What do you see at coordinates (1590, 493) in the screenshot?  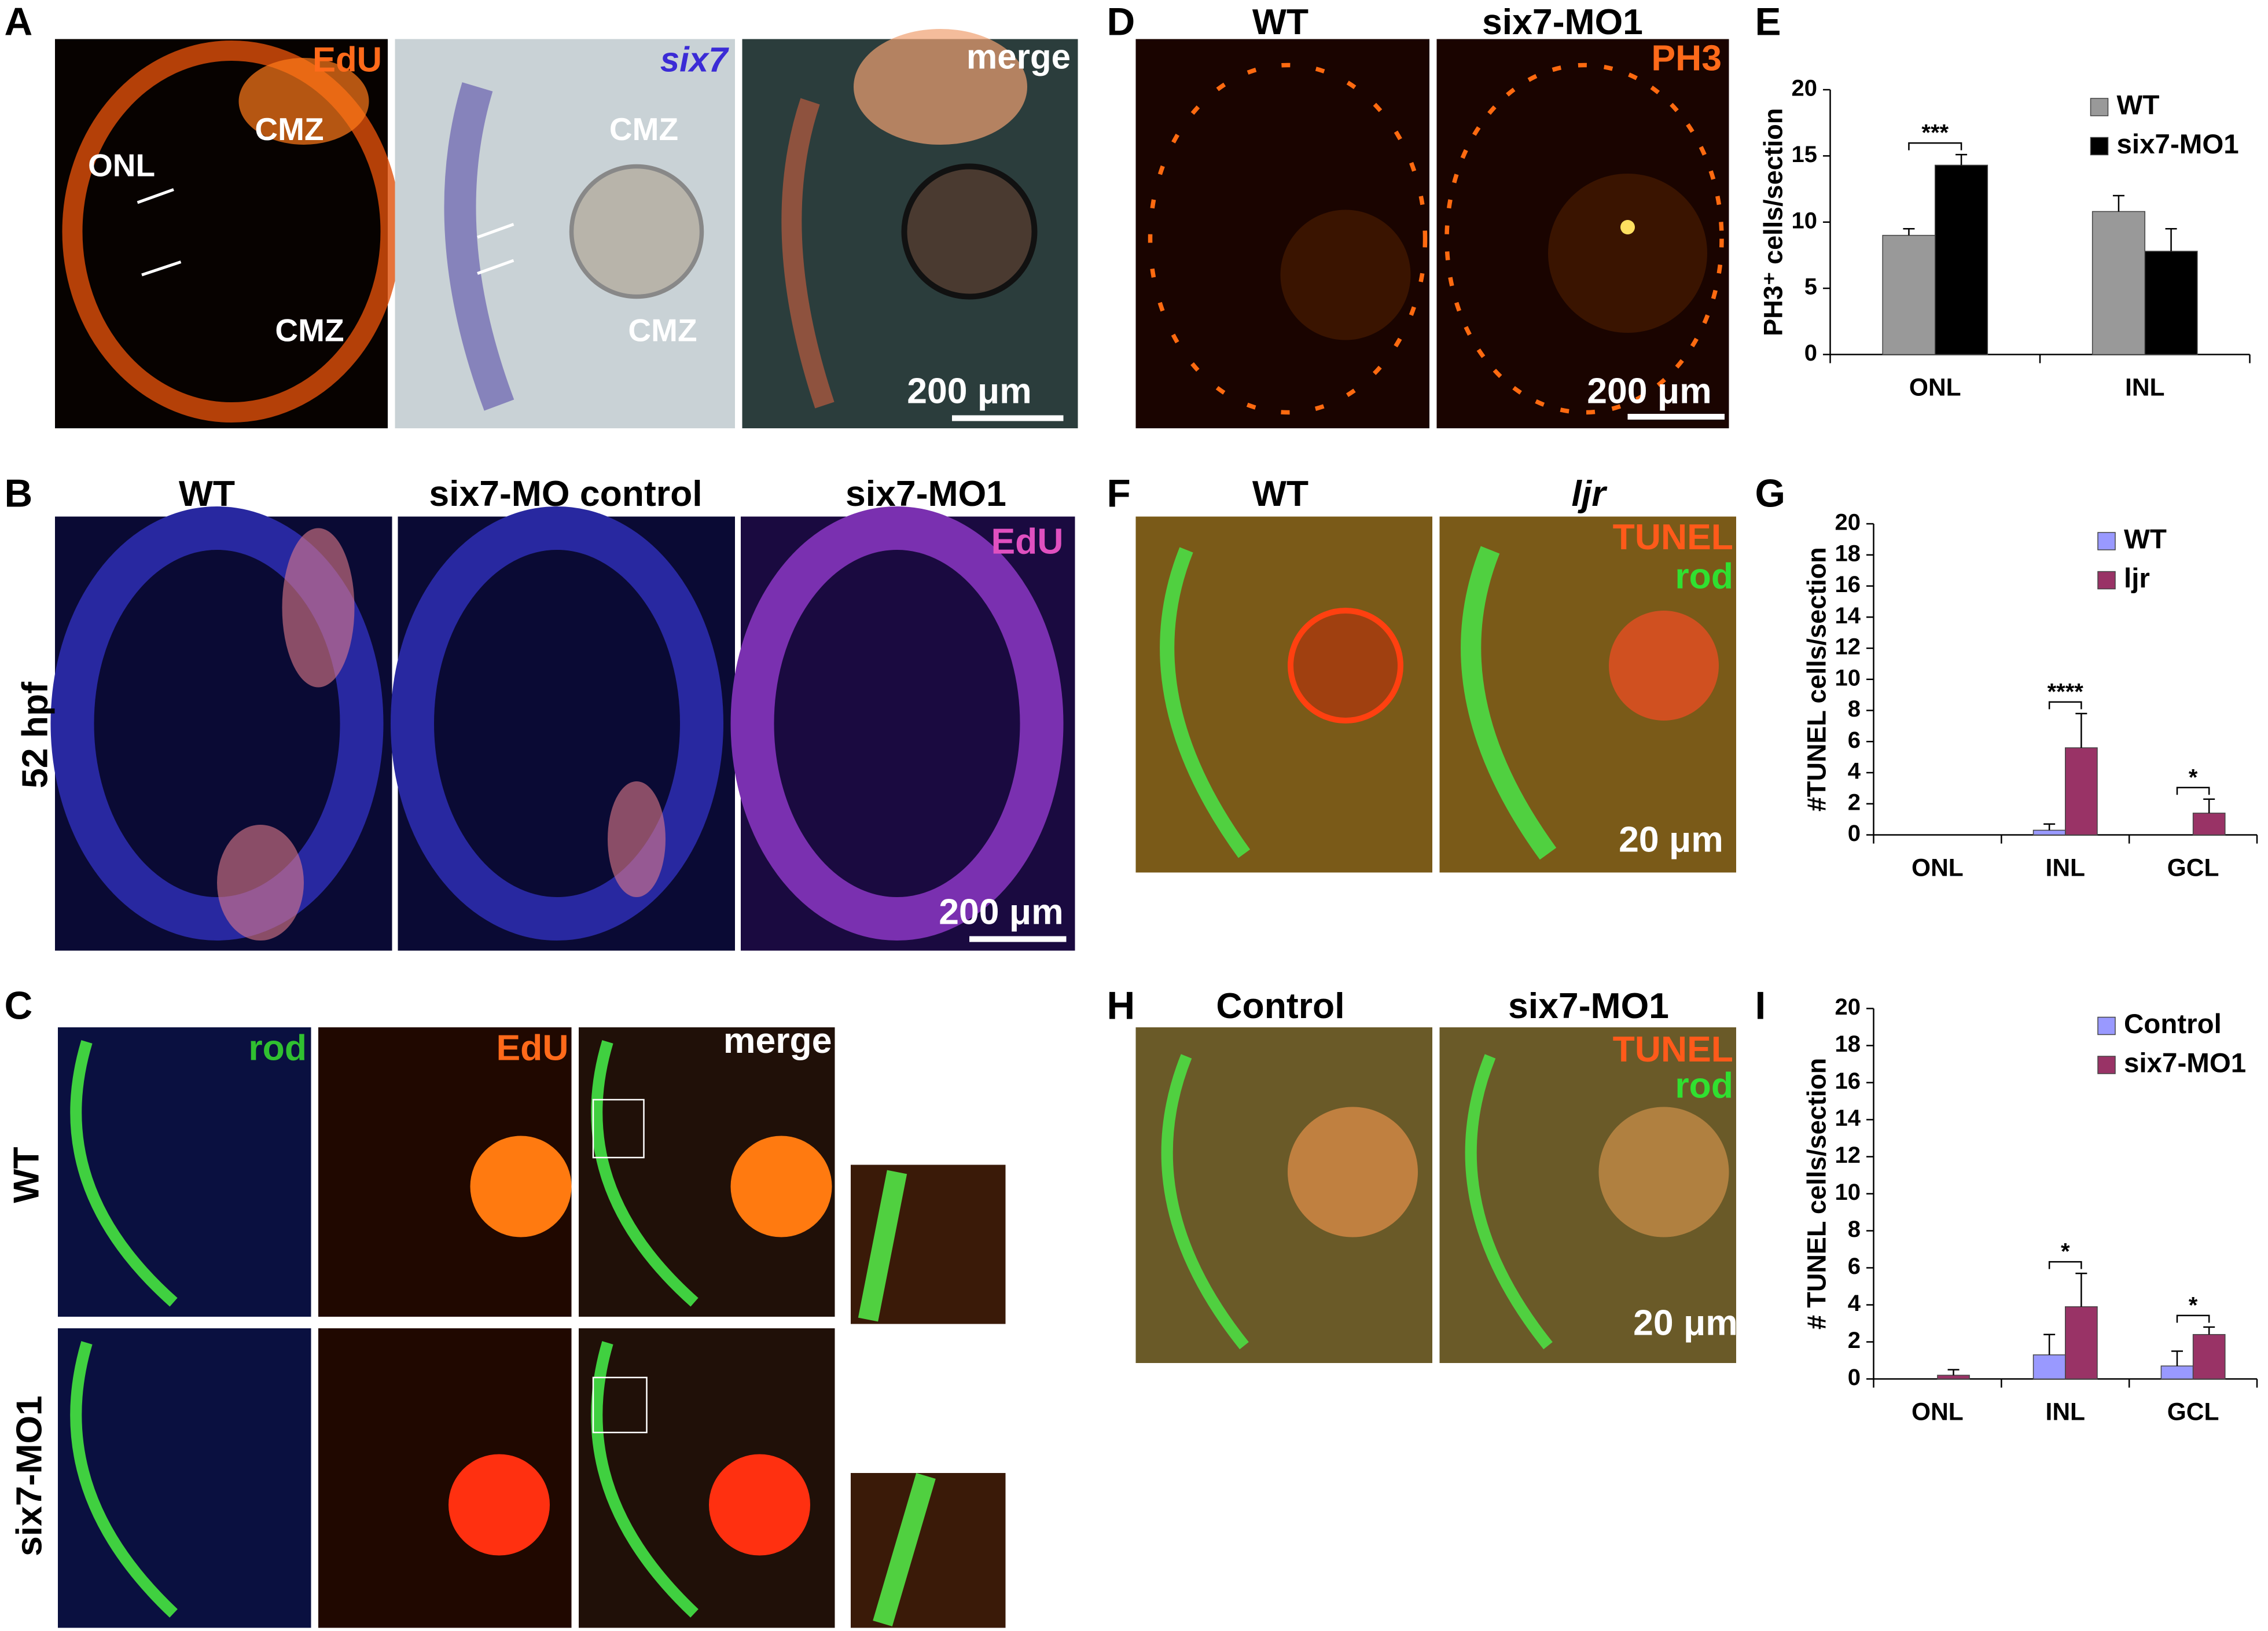 I see `column-header: ljr` at bounding box center [1590, 493].